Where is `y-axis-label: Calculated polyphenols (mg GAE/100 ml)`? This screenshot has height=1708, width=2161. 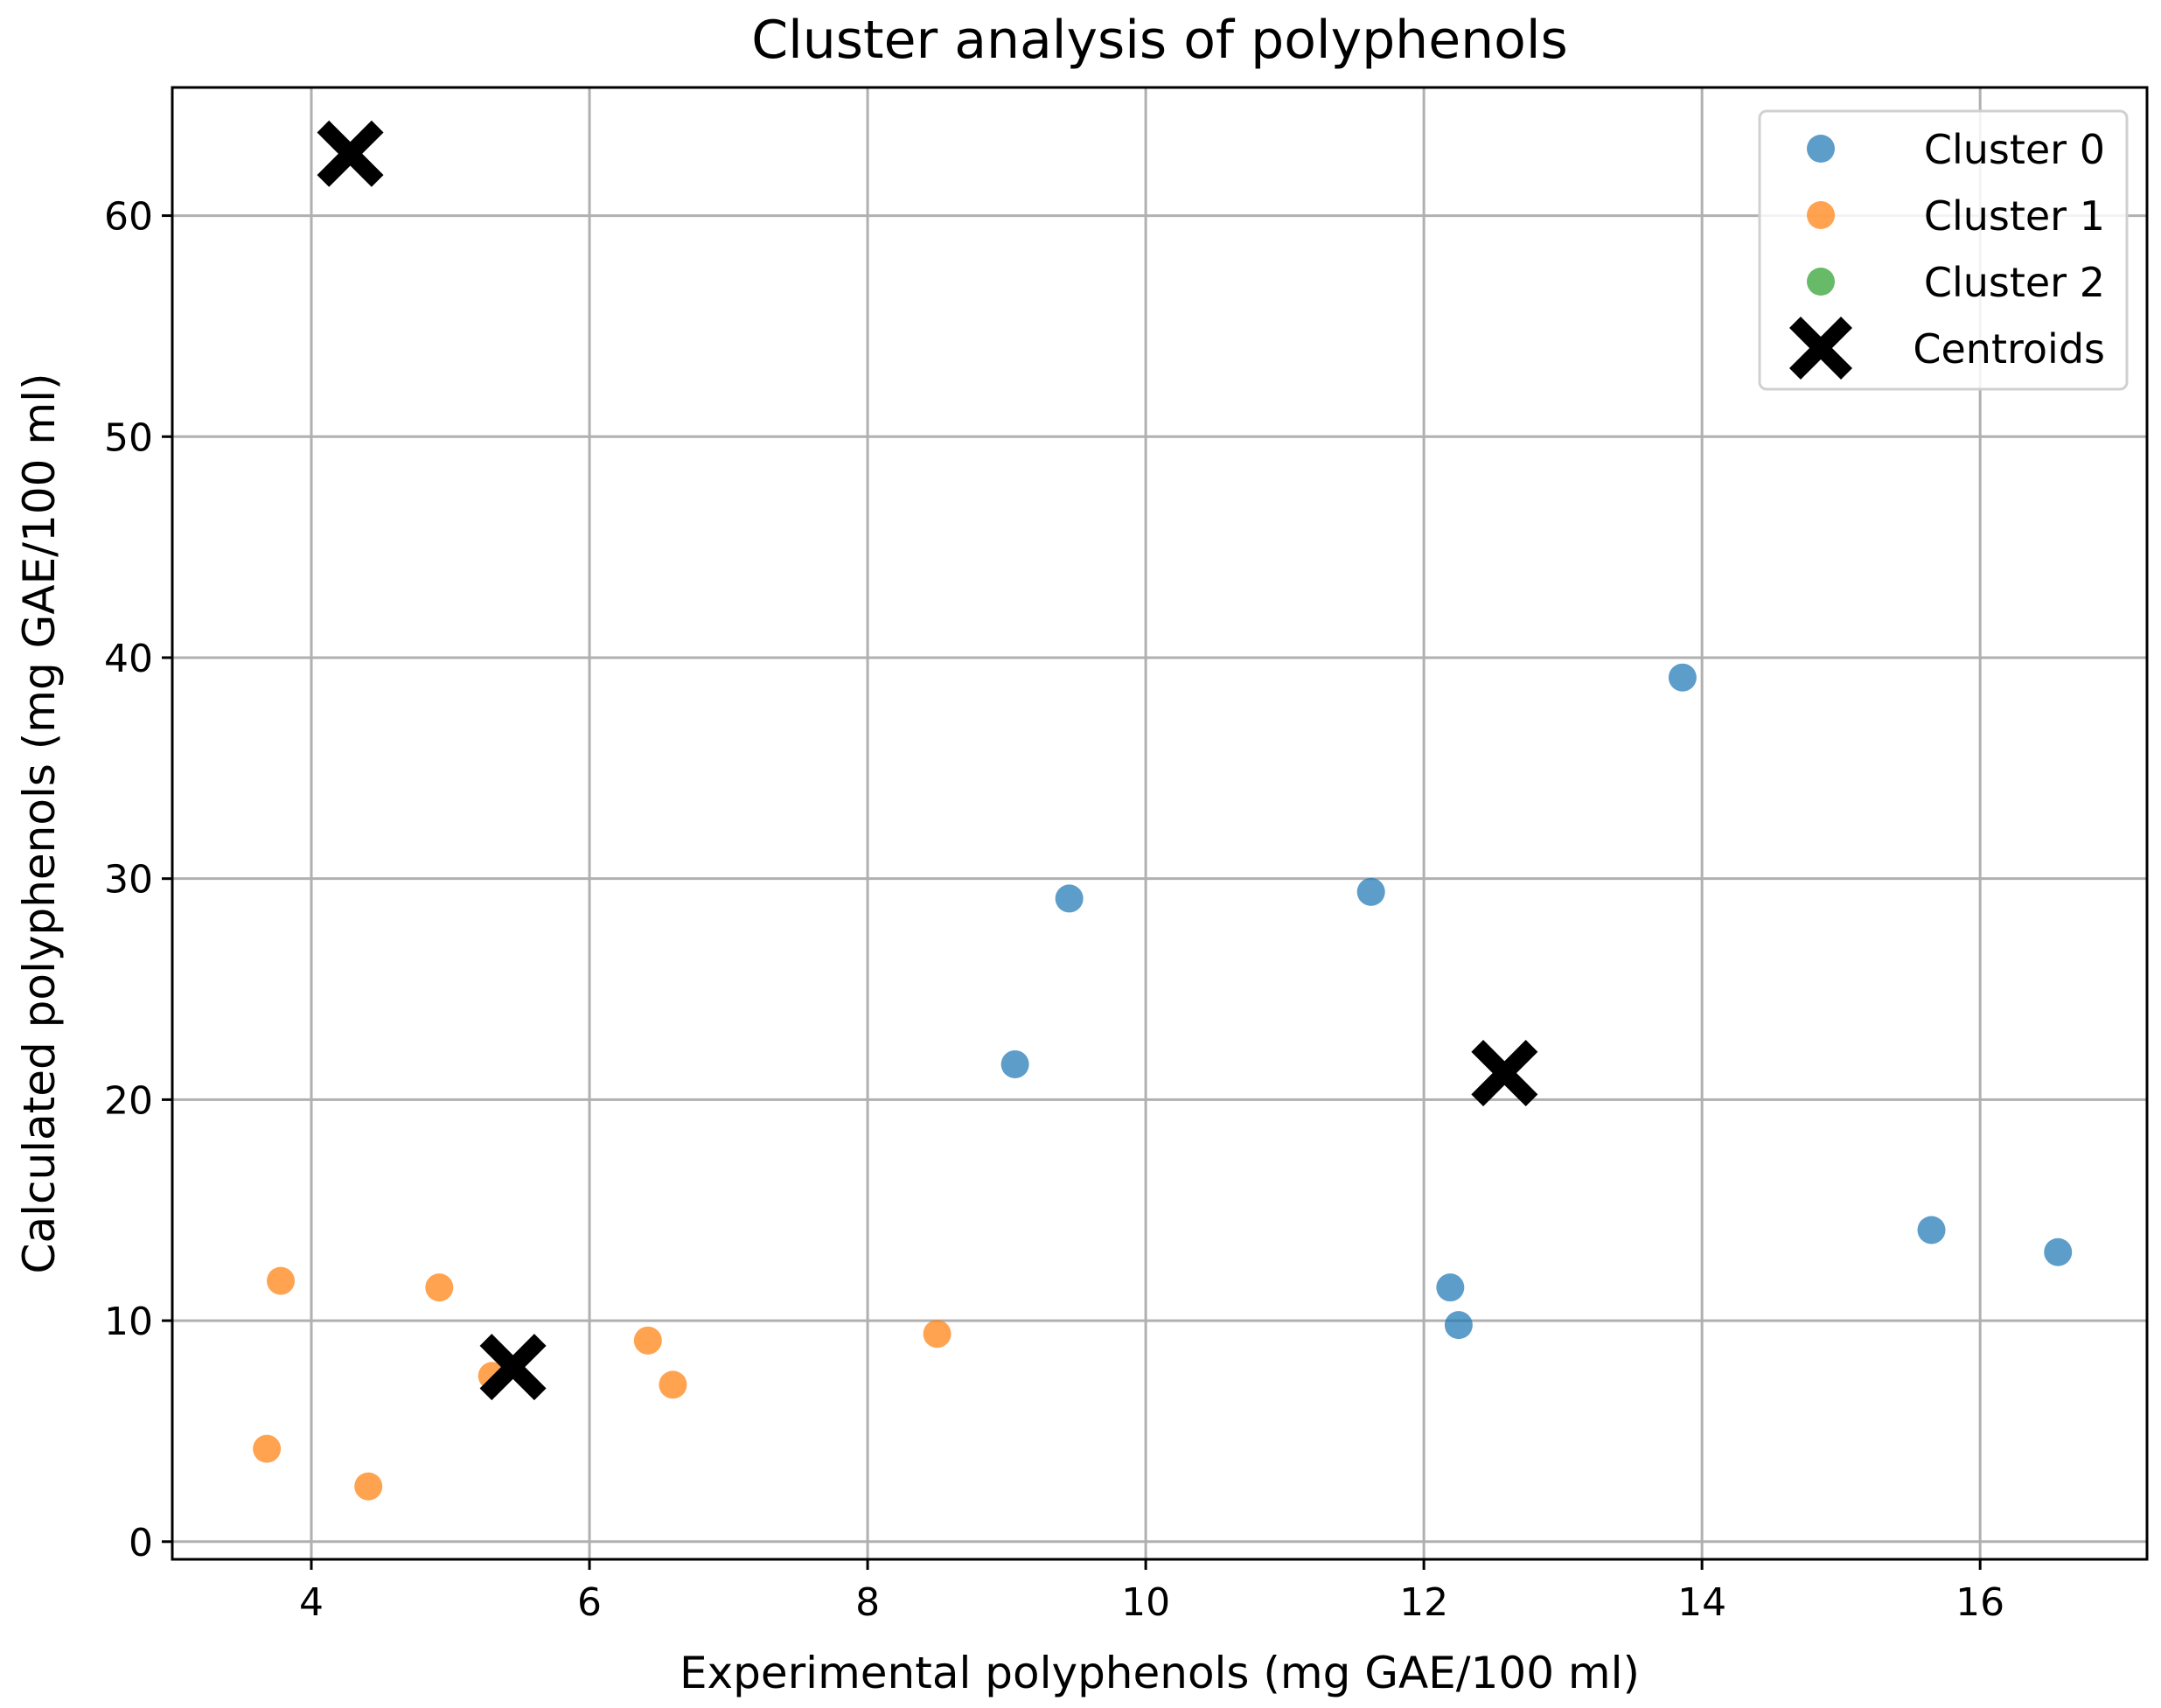
y-axis-label: Calculated polyphenols (mg GAE/100 ml) is located at coordinates (39, 823).